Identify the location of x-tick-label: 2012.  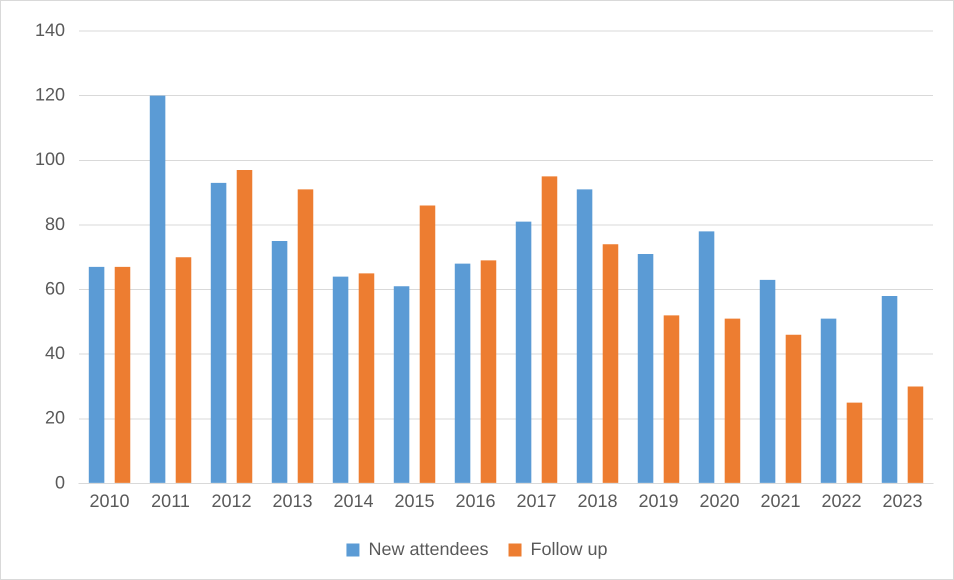
(232, 501).